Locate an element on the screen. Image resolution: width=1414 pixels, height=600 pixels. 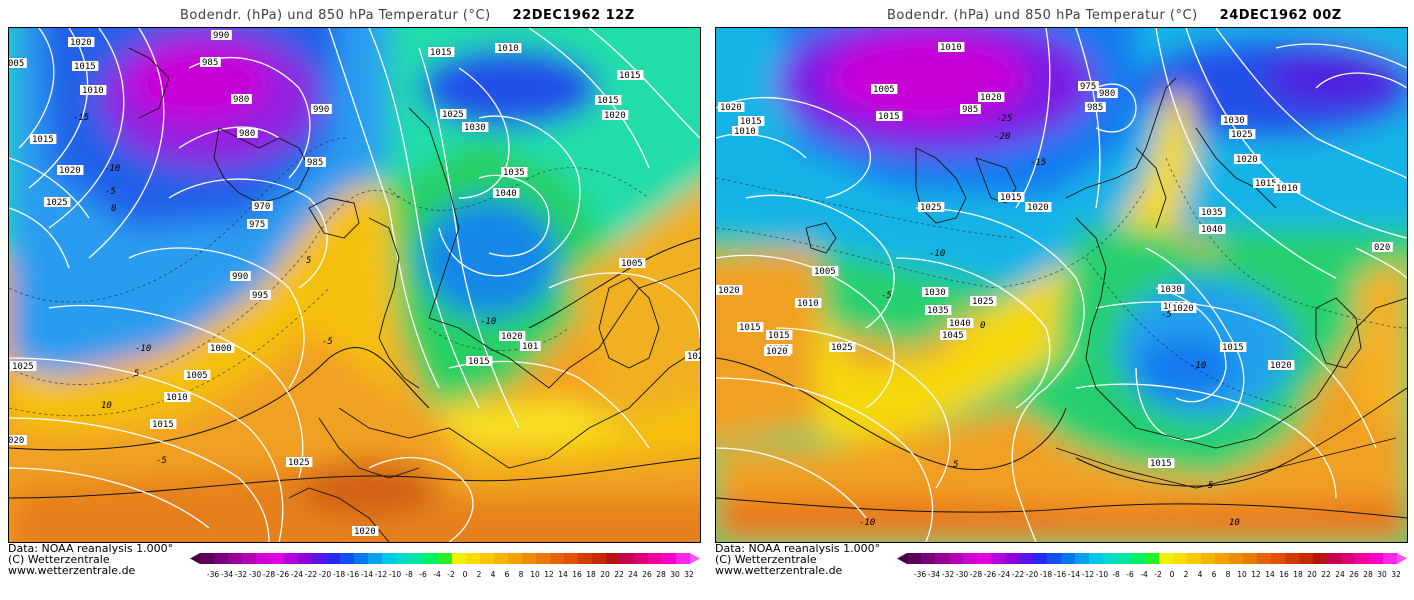
colorbar-tick-label: -2 is located at coordinates (1158, 574).